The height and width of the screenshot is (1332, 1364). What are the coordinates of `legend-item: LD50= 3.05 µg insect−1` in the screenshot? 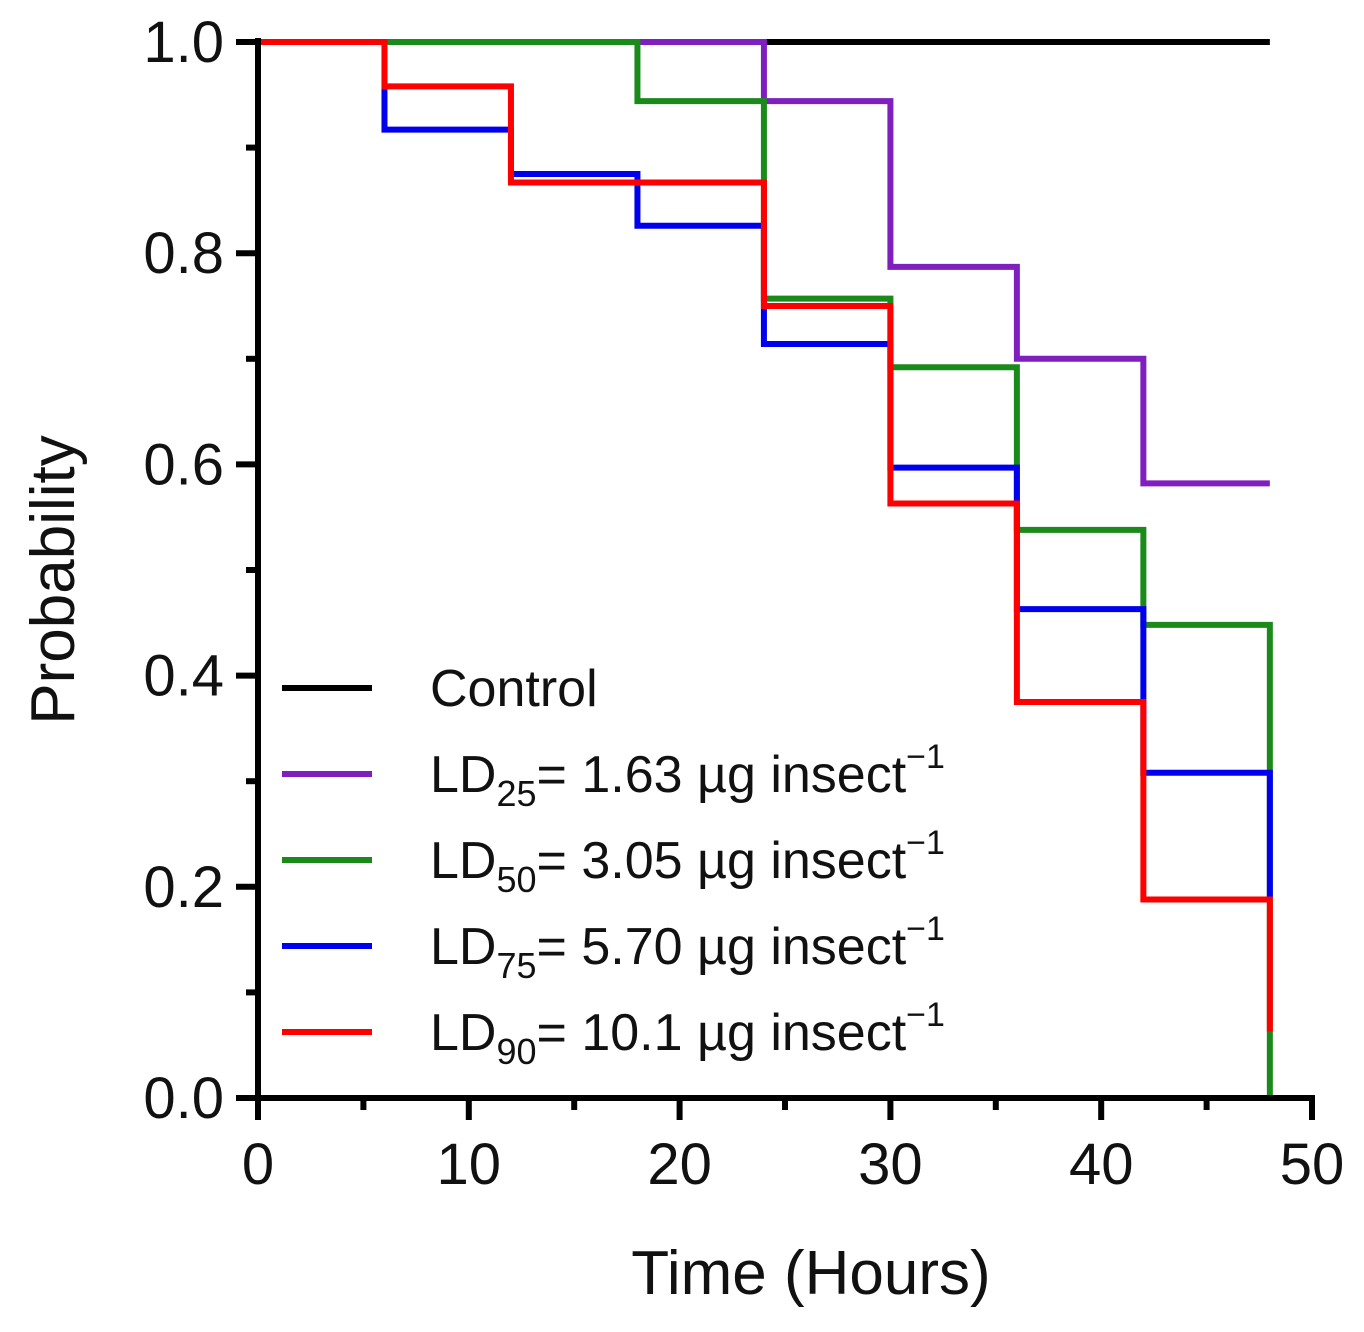 It's located at (613, 862).